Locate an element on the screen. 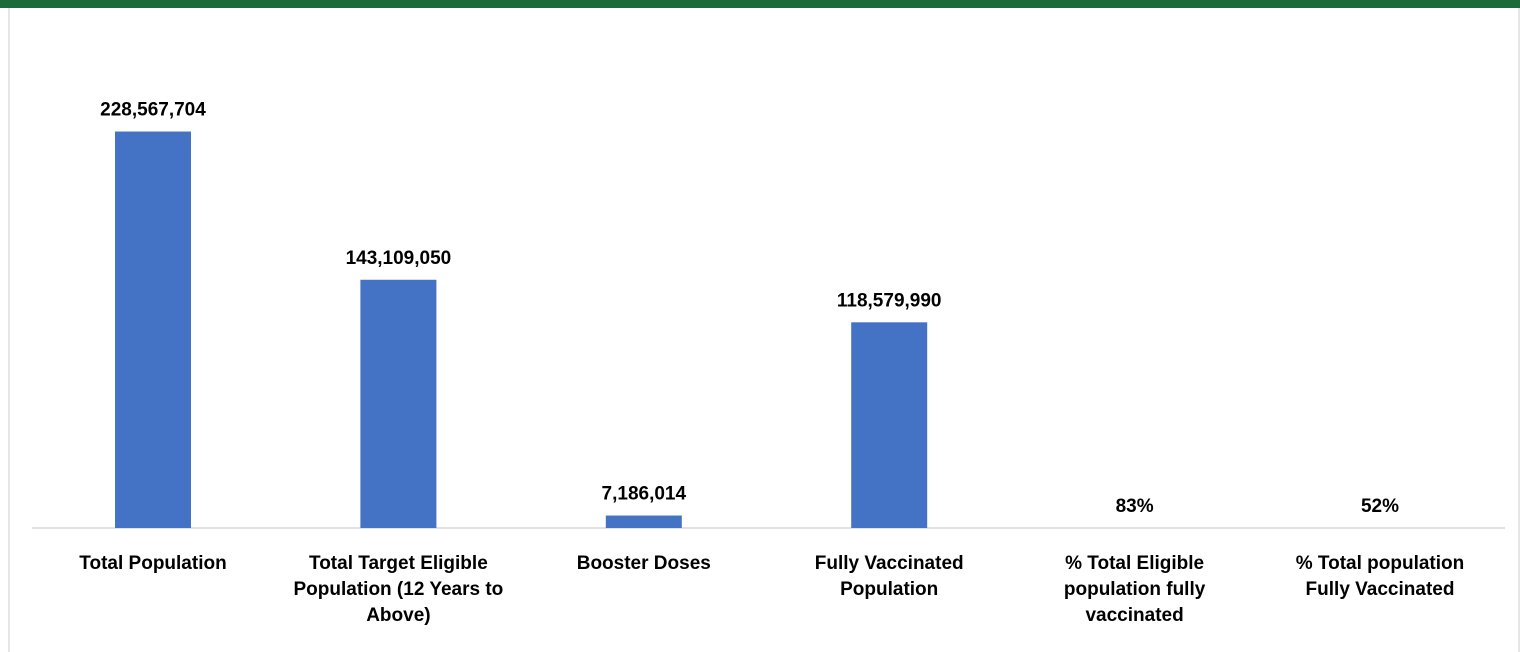  data-label-5: 52% is located at coordinates (1380, 506).